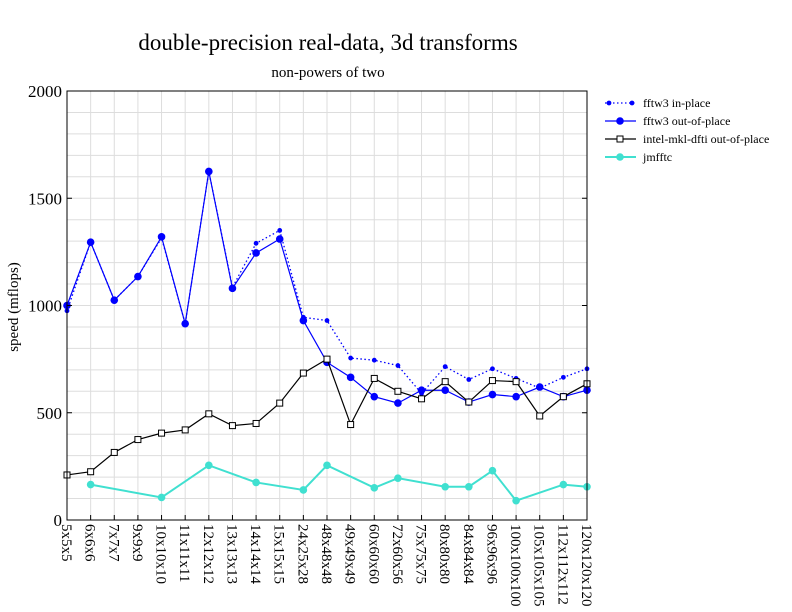 This screenshot has height=612, width=792. What do you see at coordinates (657, 157) in the screenshot?
I see `legend-label: jmfftc` at bounding box center [657, 157].